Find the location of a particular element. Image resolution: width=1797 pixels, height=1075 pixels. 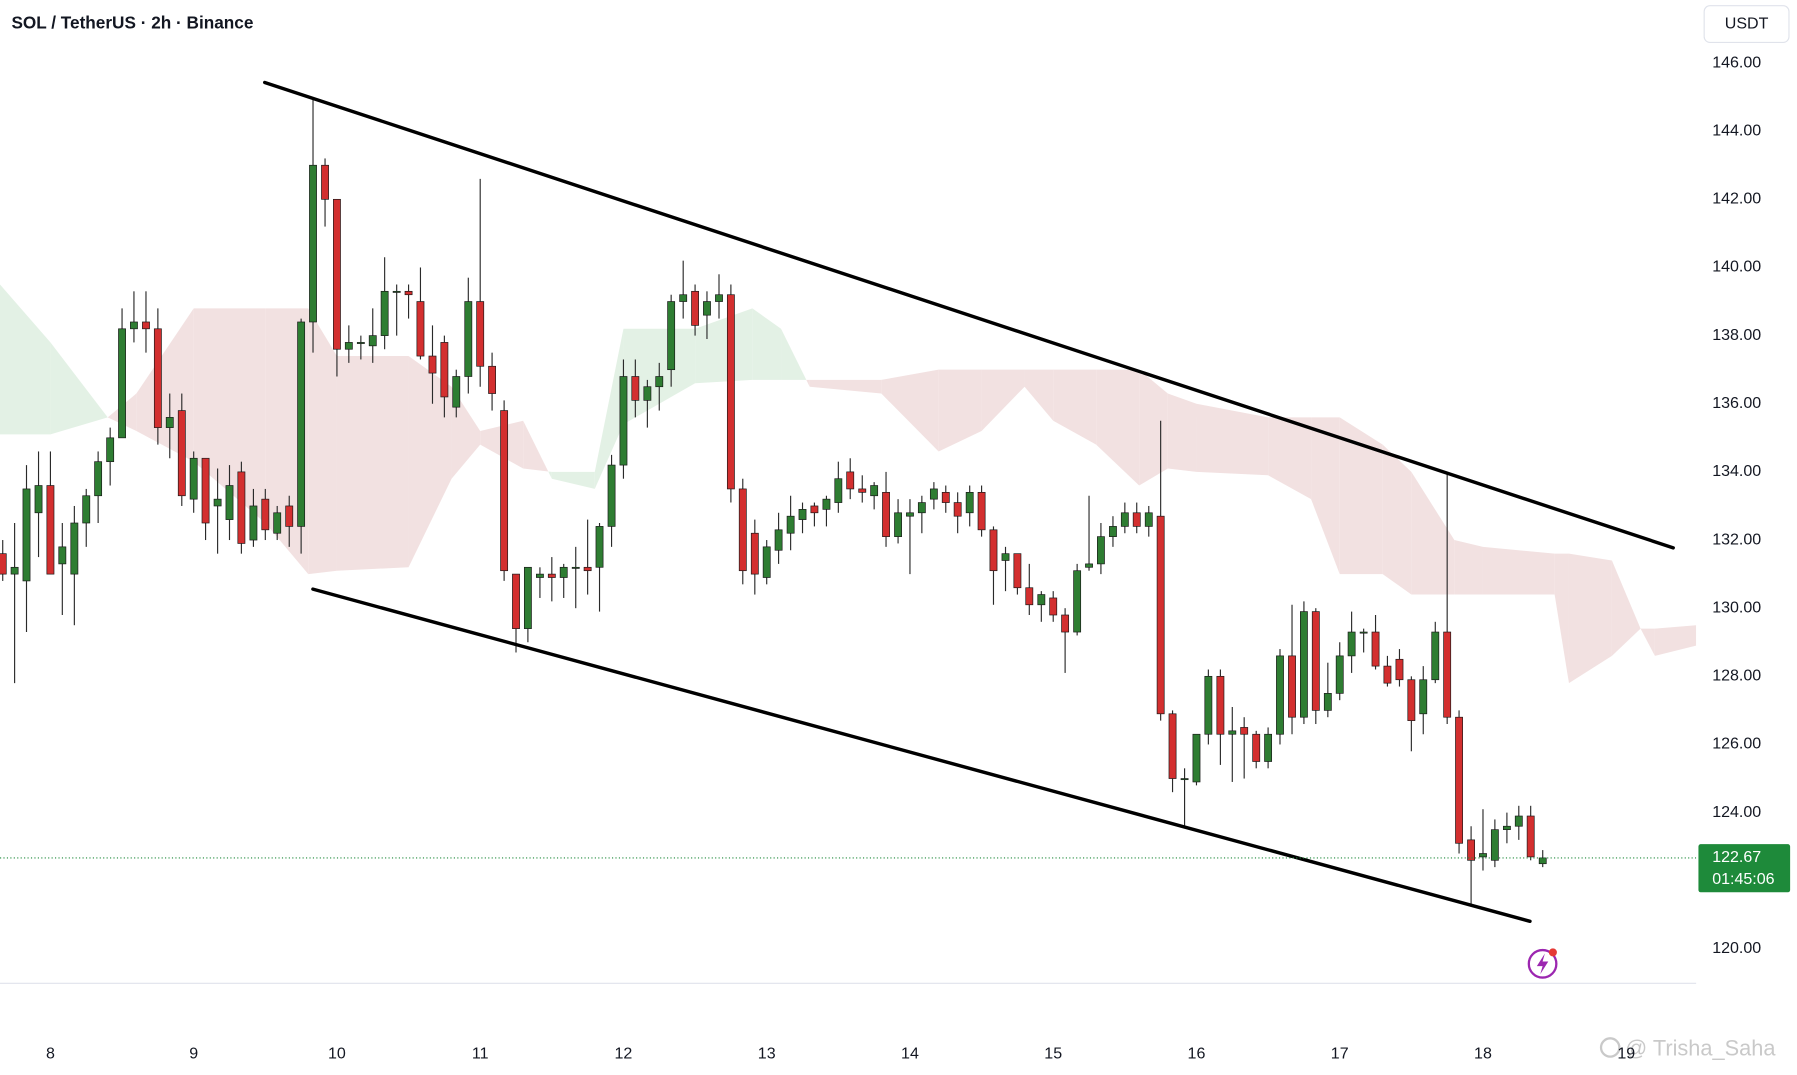

currency-button is located at coordinates (1746, 24).